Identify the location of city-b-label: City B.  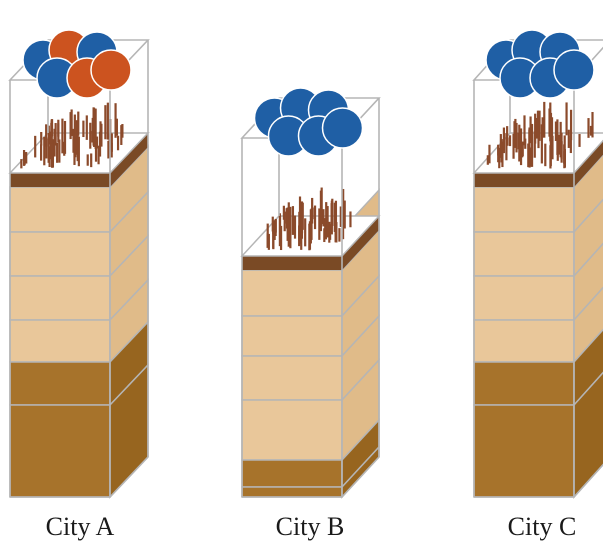
(310, 526).